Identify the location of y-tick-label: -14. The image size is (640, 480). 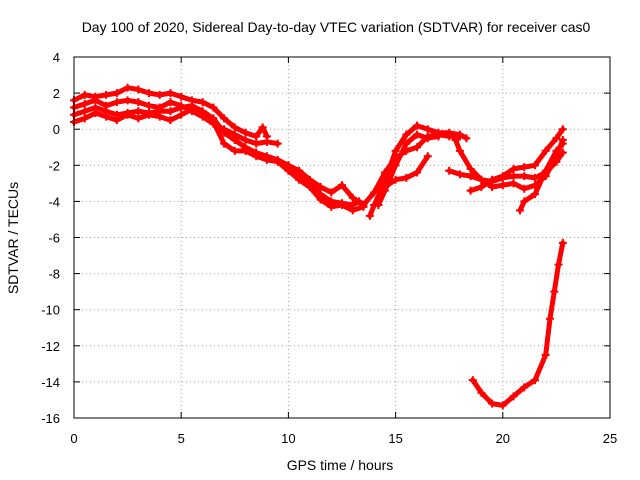
(50, 382).